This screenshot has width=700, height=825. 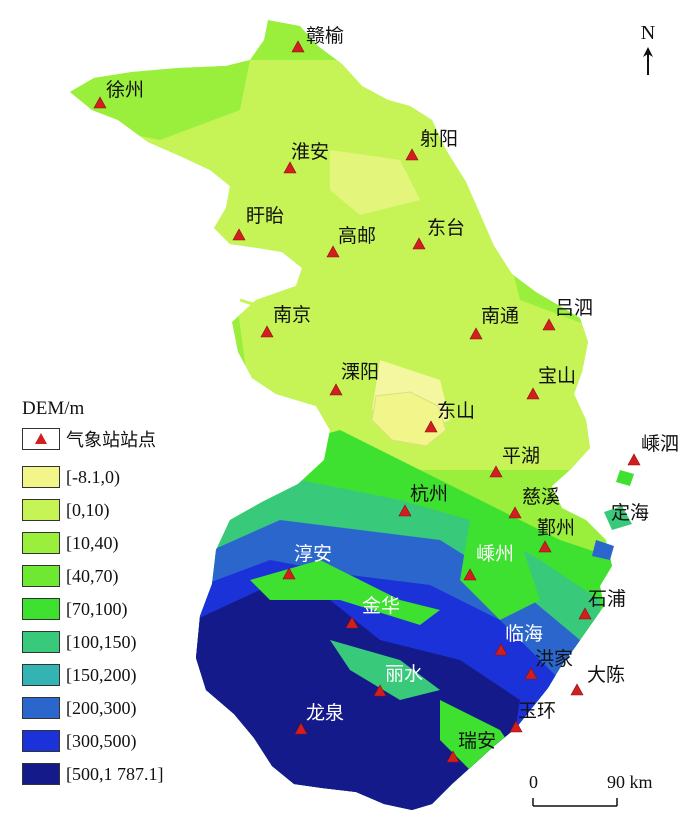 What do you see at coordinates (600, 792) in the screenshot?
I see `scale-bar: 0 90 km` at bounding box center [600, 792].